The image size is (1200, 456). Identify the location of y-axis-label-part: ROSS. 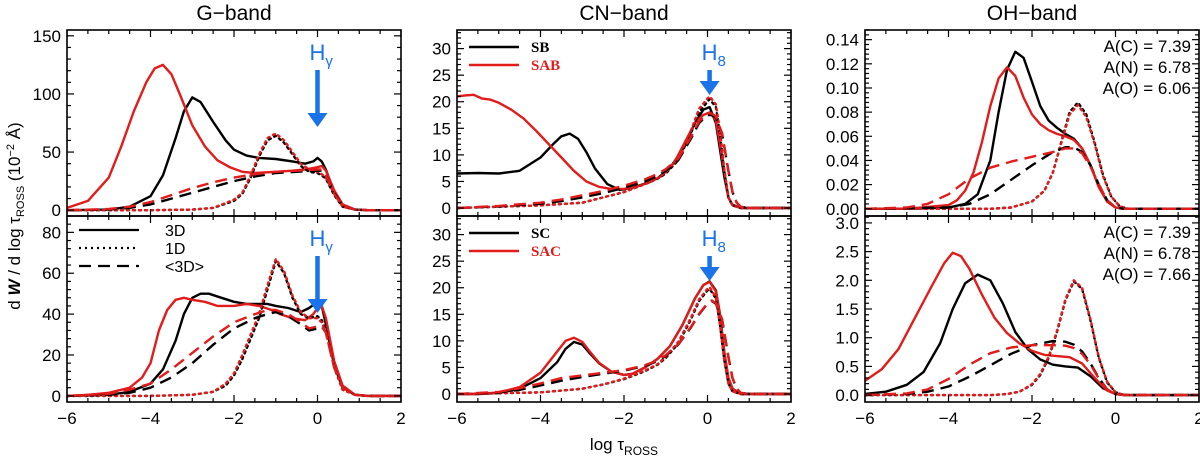
(21, 201).